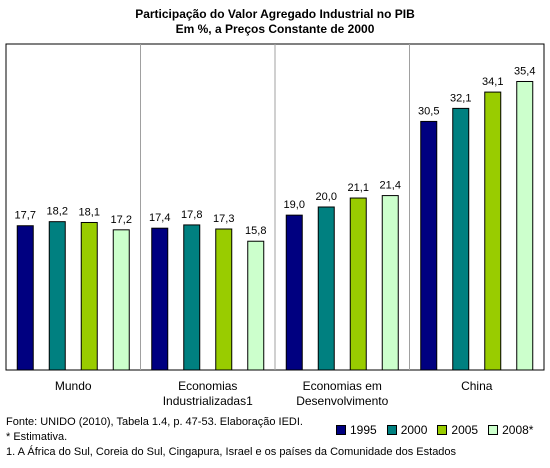 This screenshot has height=468, width=550. What do you see at coordinates (25, 216) in the screenshot?
I see `data-label: 17,7` at bounding box center [25, 216].